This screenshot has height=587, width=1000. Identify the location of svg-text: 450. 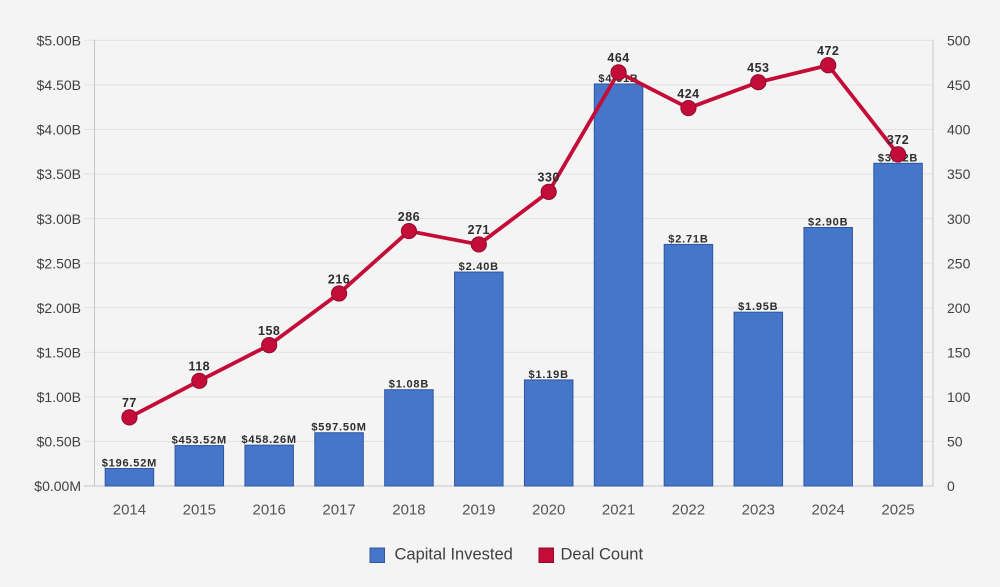
(959, 85).